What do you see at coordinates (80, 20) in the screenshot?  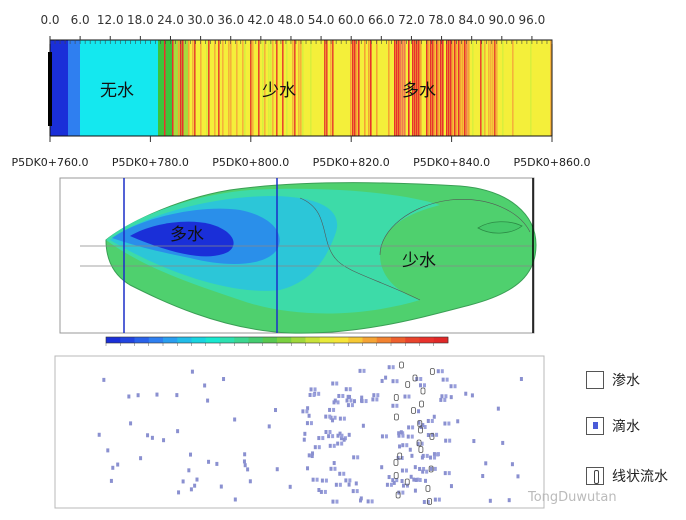 I see `top-tick-label: 6.0` at bounding box center [80, 20].